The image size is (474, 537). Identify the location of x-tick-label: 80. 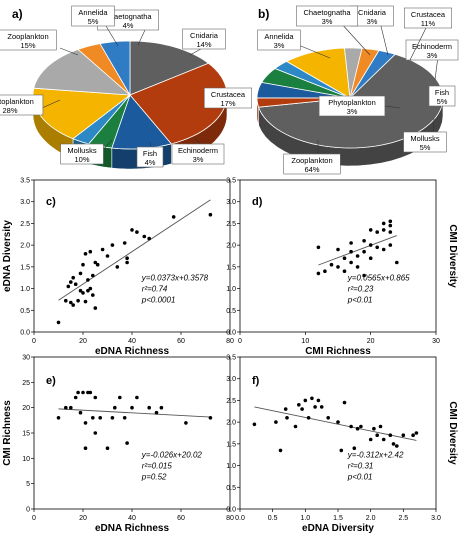
(230, 341).